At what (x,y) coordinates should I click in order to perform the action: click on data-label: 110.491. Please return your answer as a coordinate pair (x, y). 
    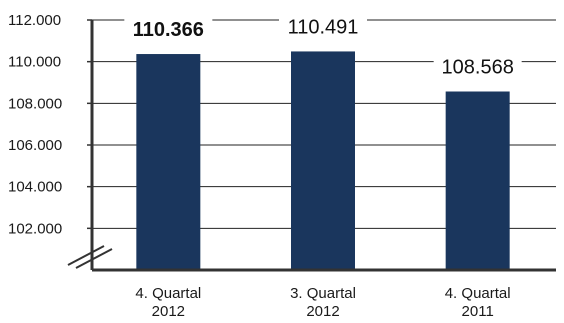
    Looking at the image, I should click on (323, 27).